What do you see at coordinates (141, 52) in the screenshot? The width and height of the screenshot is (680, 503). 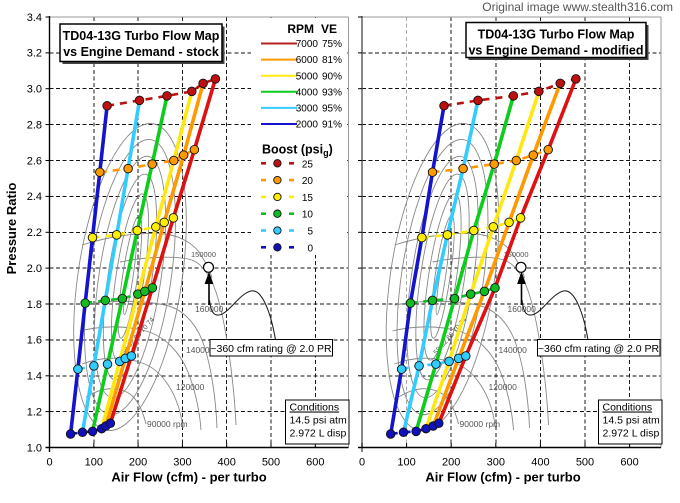 I see `svg-text: vs Engine Demand - stock` at bounding box center [141, 52].